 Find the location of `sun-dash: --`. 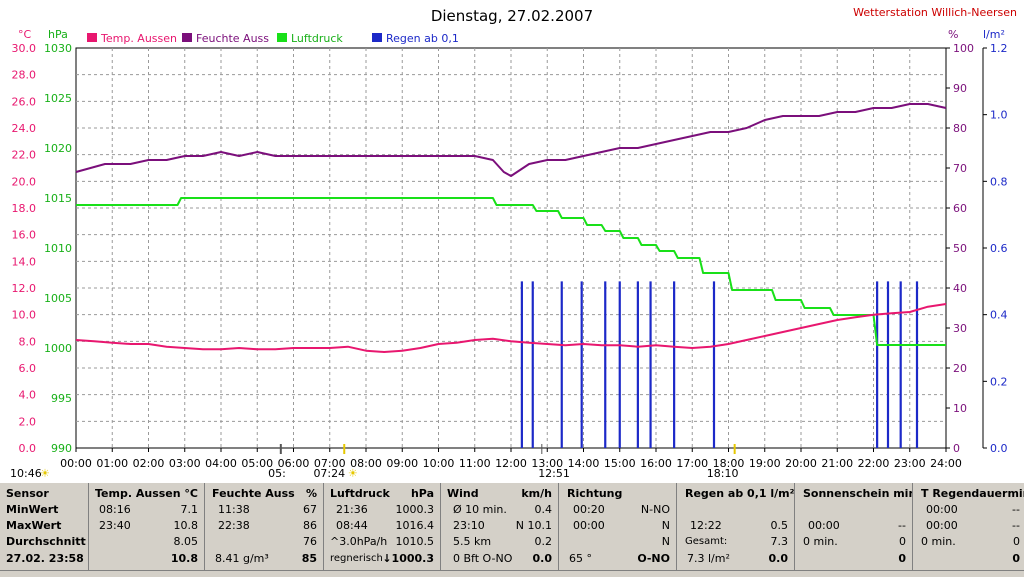

sun-dash: -- is located at coordinates (902, 525).